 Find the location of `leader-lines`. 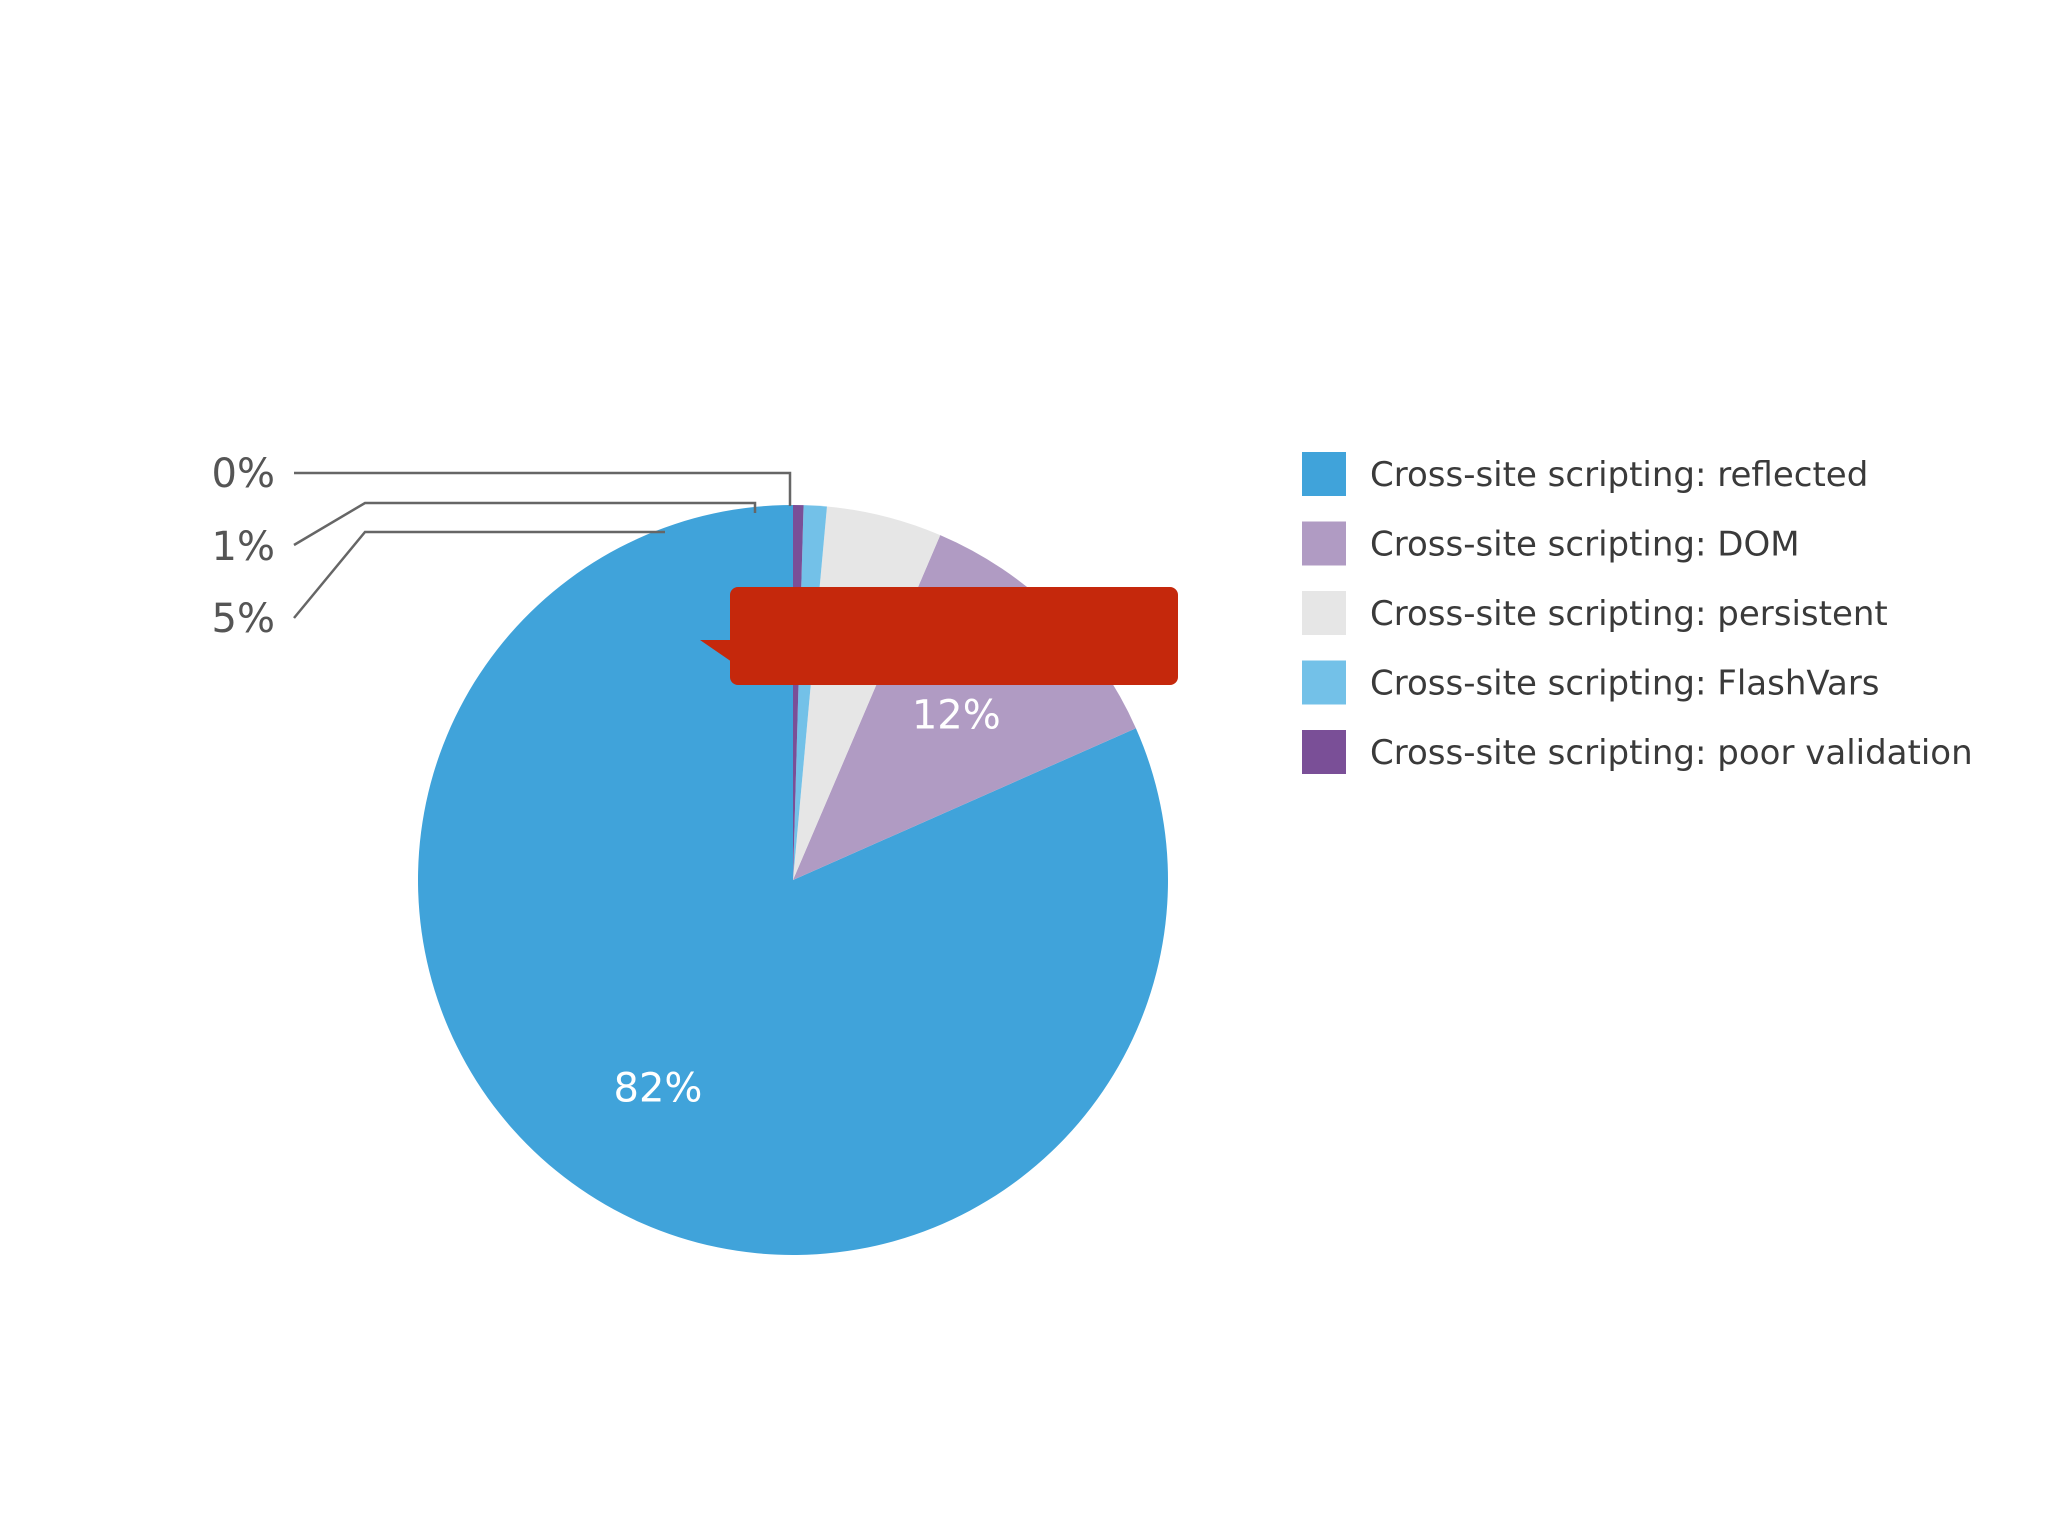

leader-lines is located at coordinates (542, 545).